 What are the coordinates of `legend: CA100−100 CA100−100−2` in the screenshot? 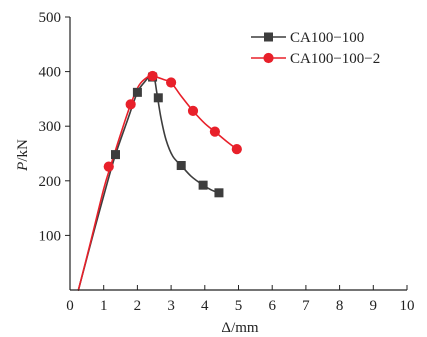 It's located at (315, 48).